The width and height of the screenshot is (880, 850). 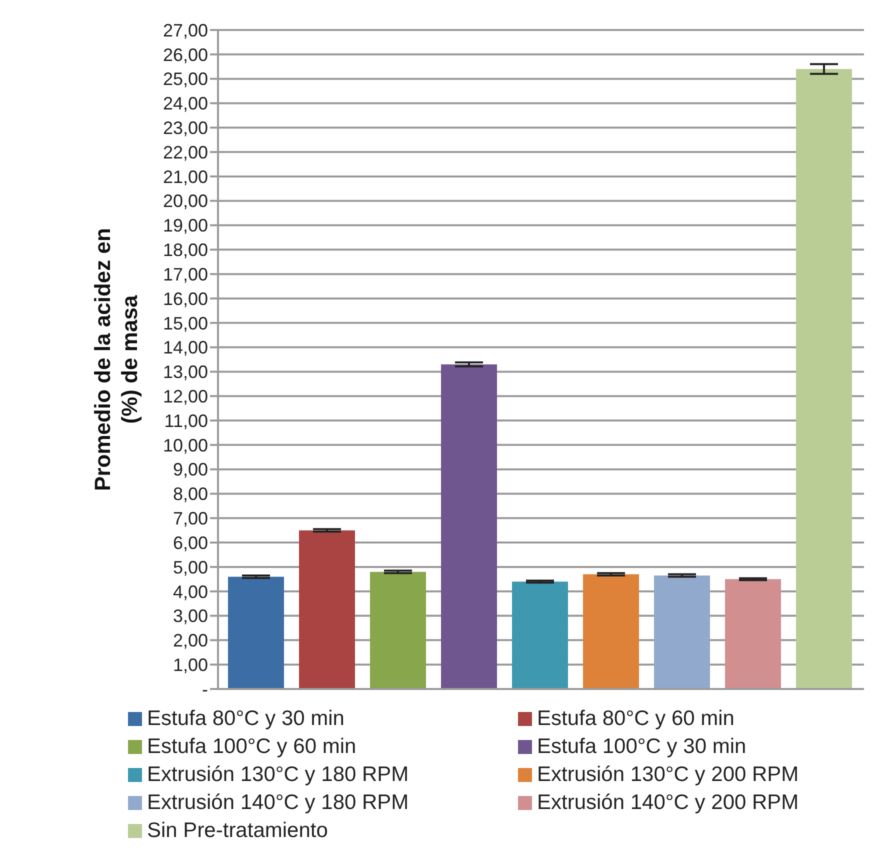 I want to click on y-axis-title: Promedio de la acidez en (%) de masa, so click(x=116, y=359).